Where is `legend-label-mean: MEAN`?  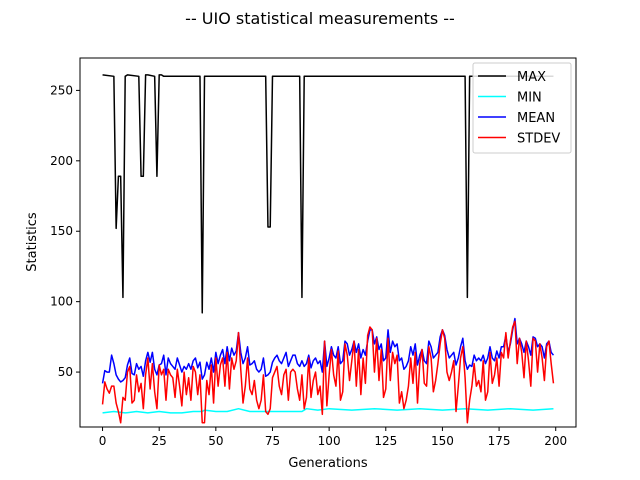
legend-label-mean: MEAN is located at coordinates (536, 118).